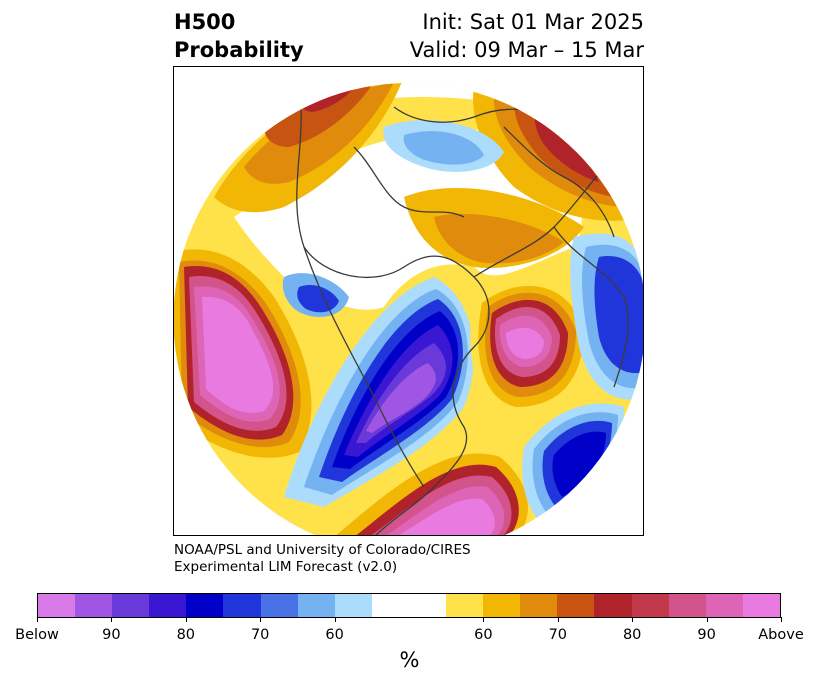  I want to click on colorbar-tick-label: Above, so click(781, 635).